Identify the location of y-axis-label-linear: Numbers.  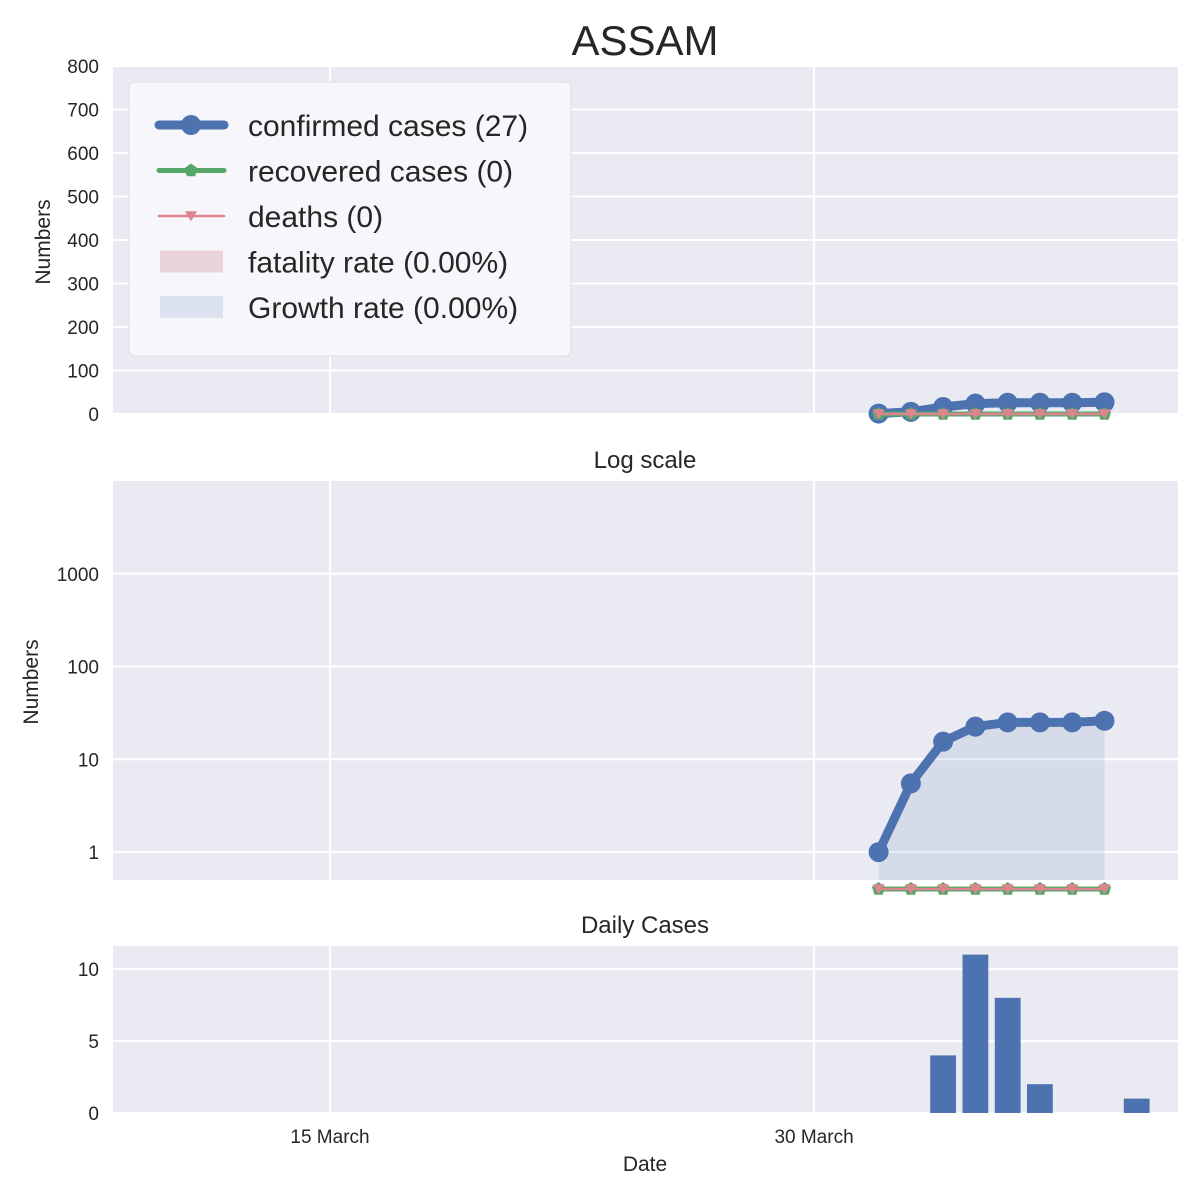
(43, 241).